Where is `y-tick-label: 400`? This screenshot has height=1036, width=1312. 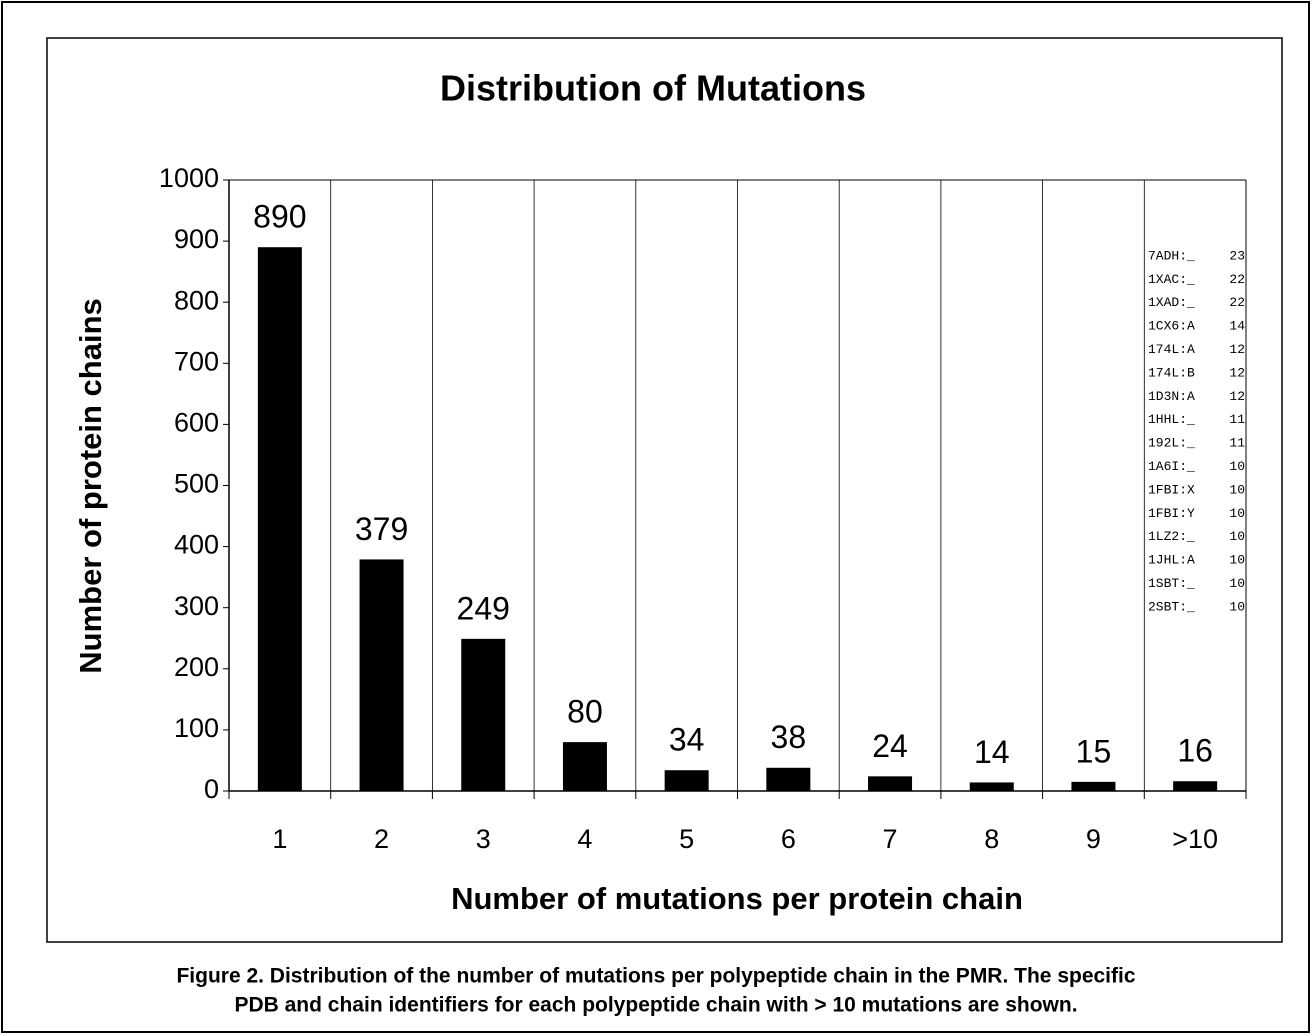
y-tick-label: 400 is located at coordinates (196, 545).